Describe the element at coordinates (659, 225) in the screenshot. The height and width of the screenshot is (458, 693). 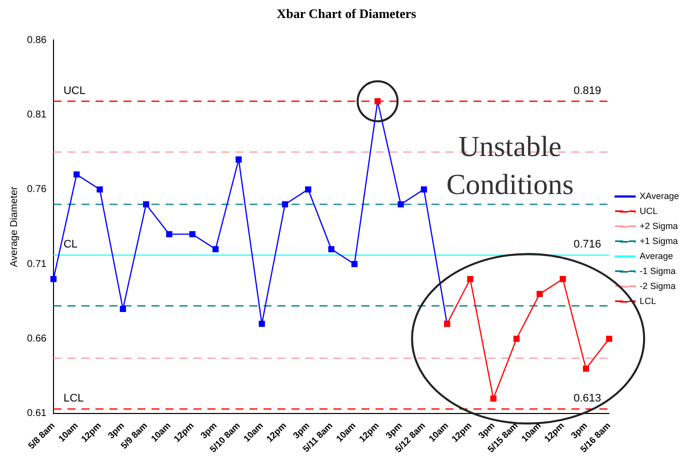
I see `legend-label: +2 Sigma` at that location.